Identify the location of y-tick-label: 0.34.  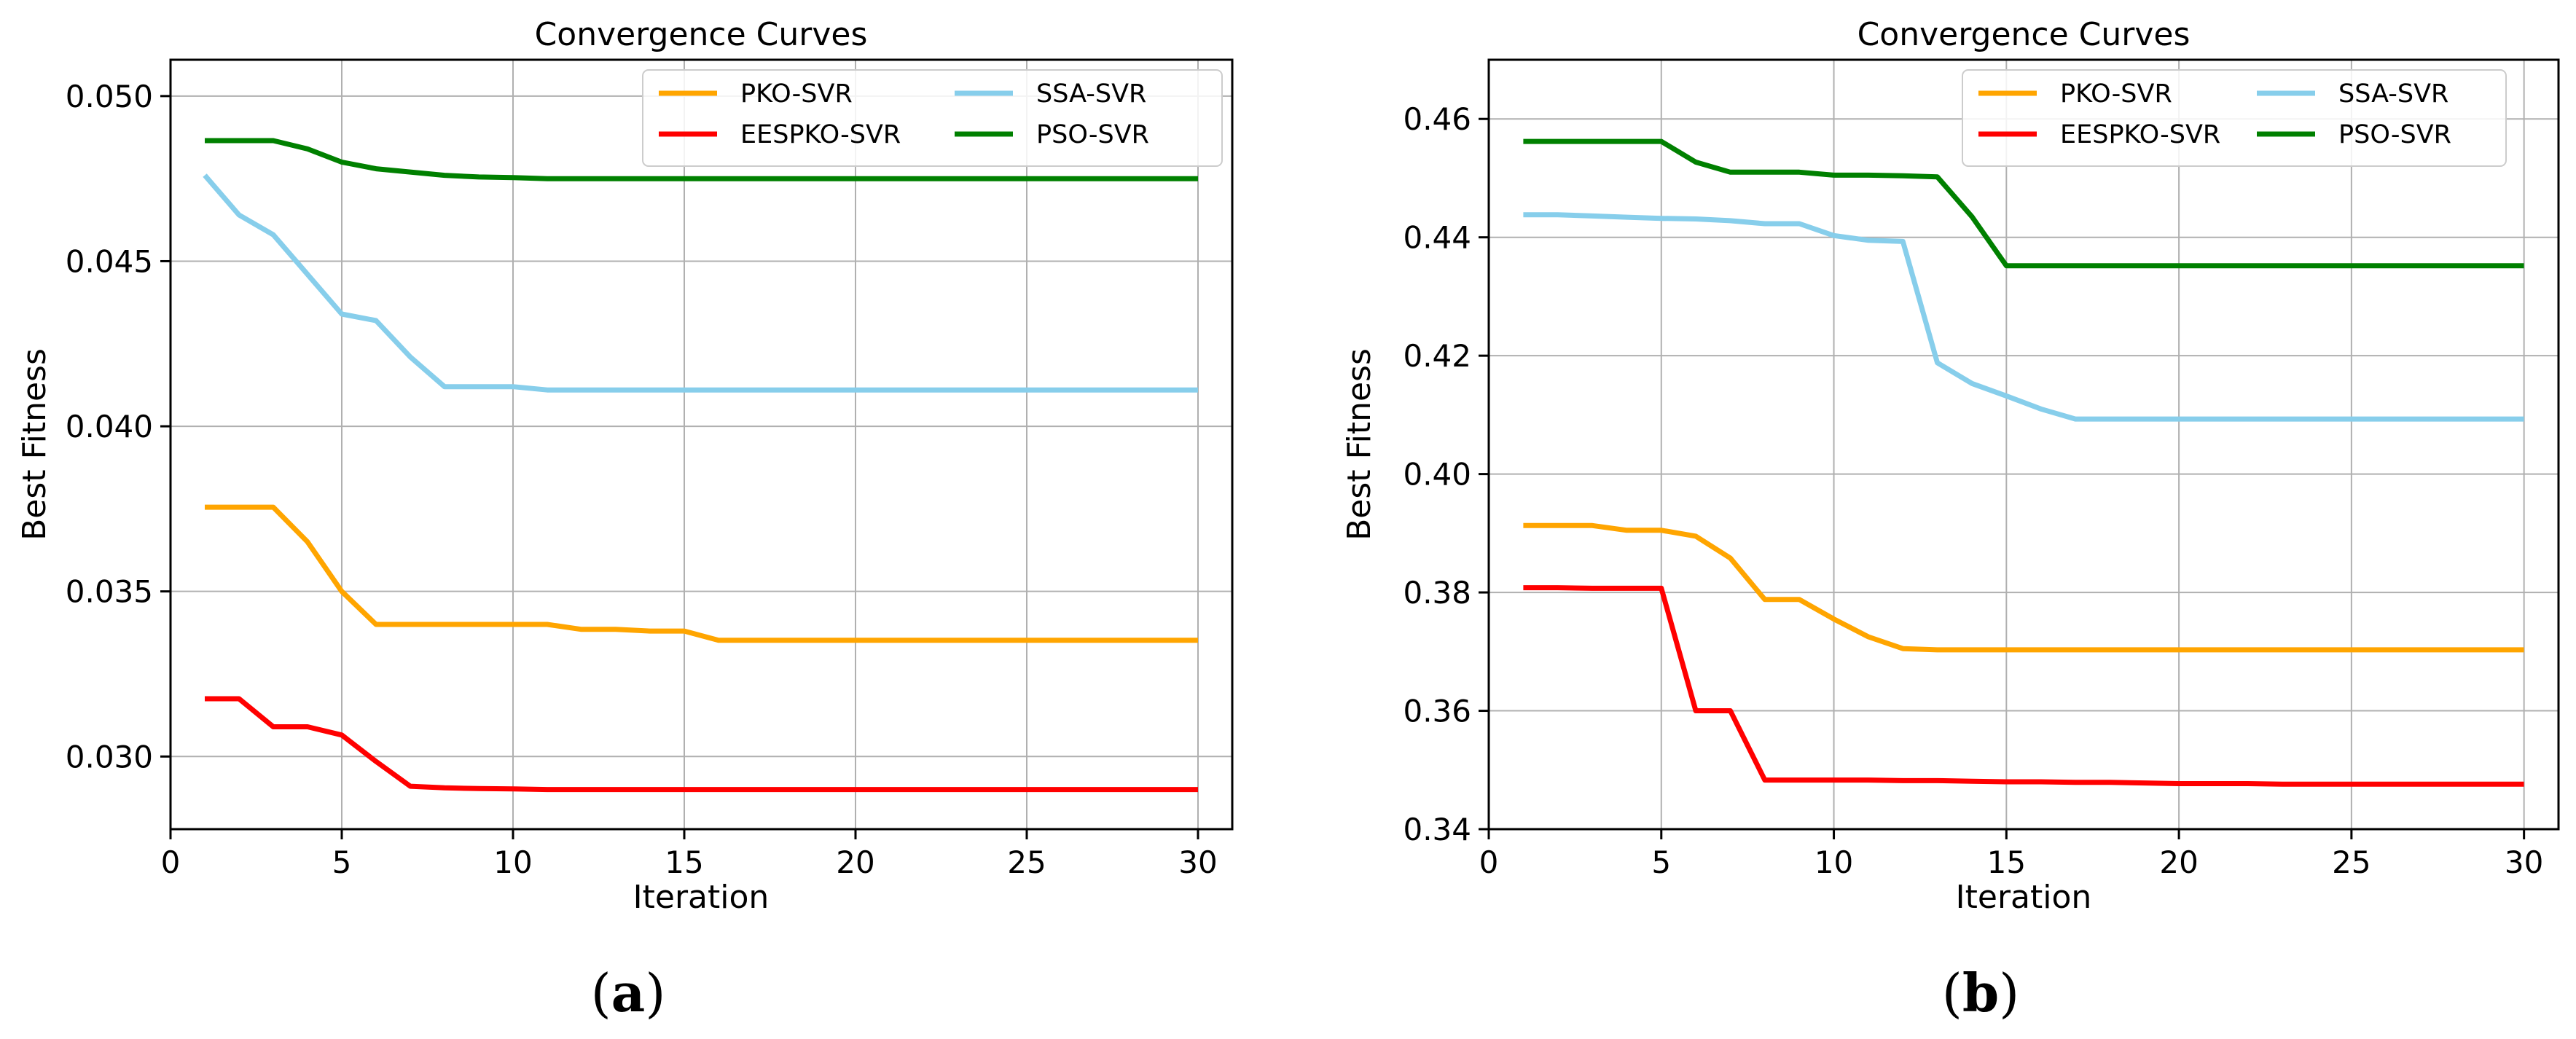
(1437, 829).